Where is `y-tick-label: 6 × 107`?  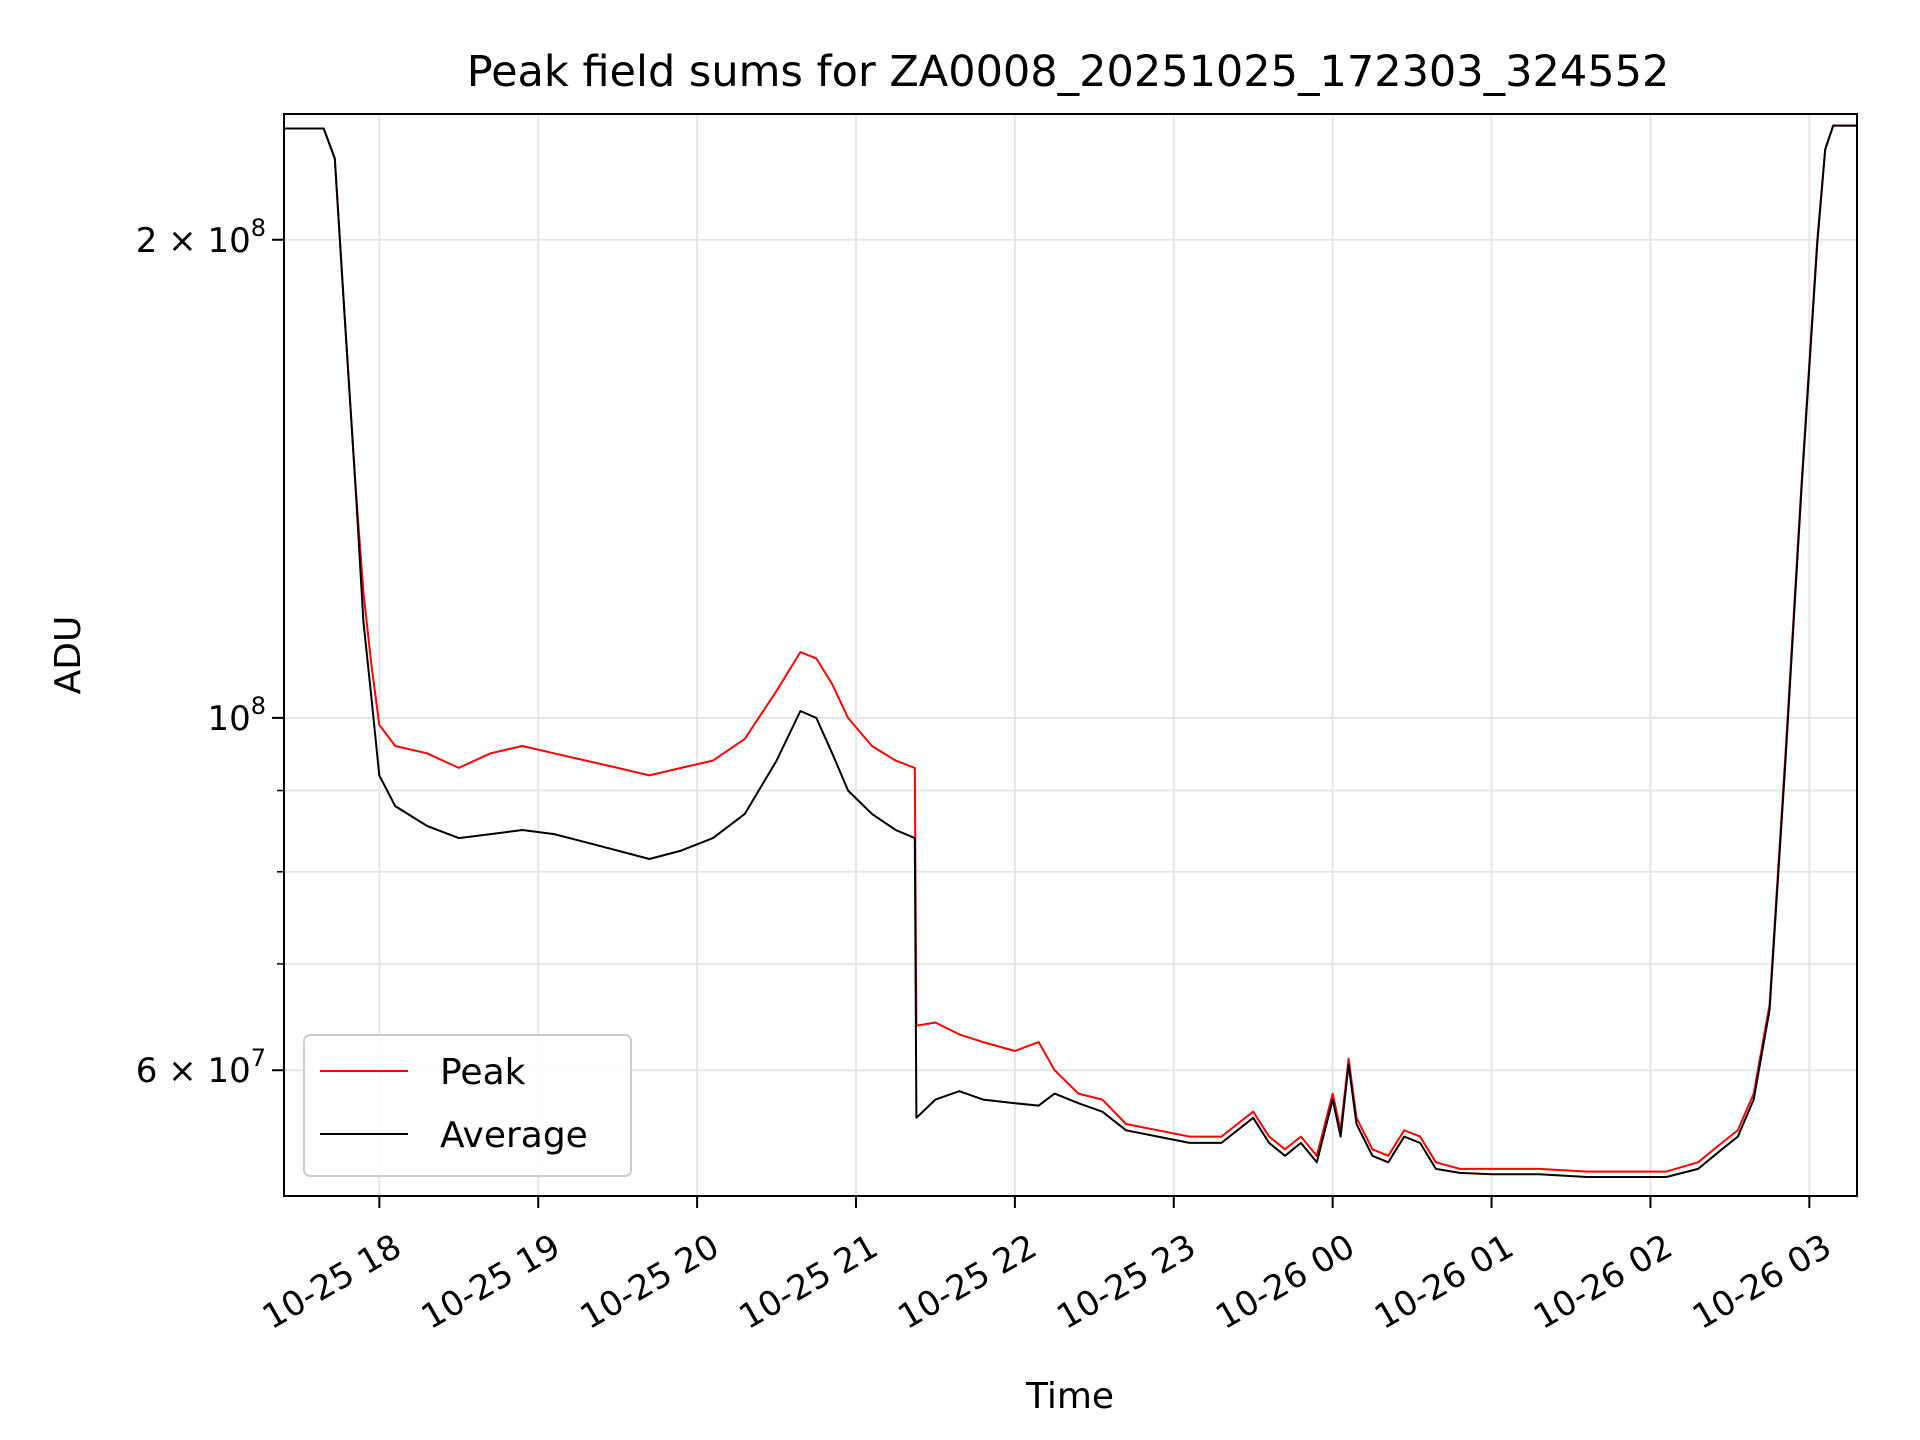 y-tick-label: 6 × 107 is located at coordinates (201, 1067).